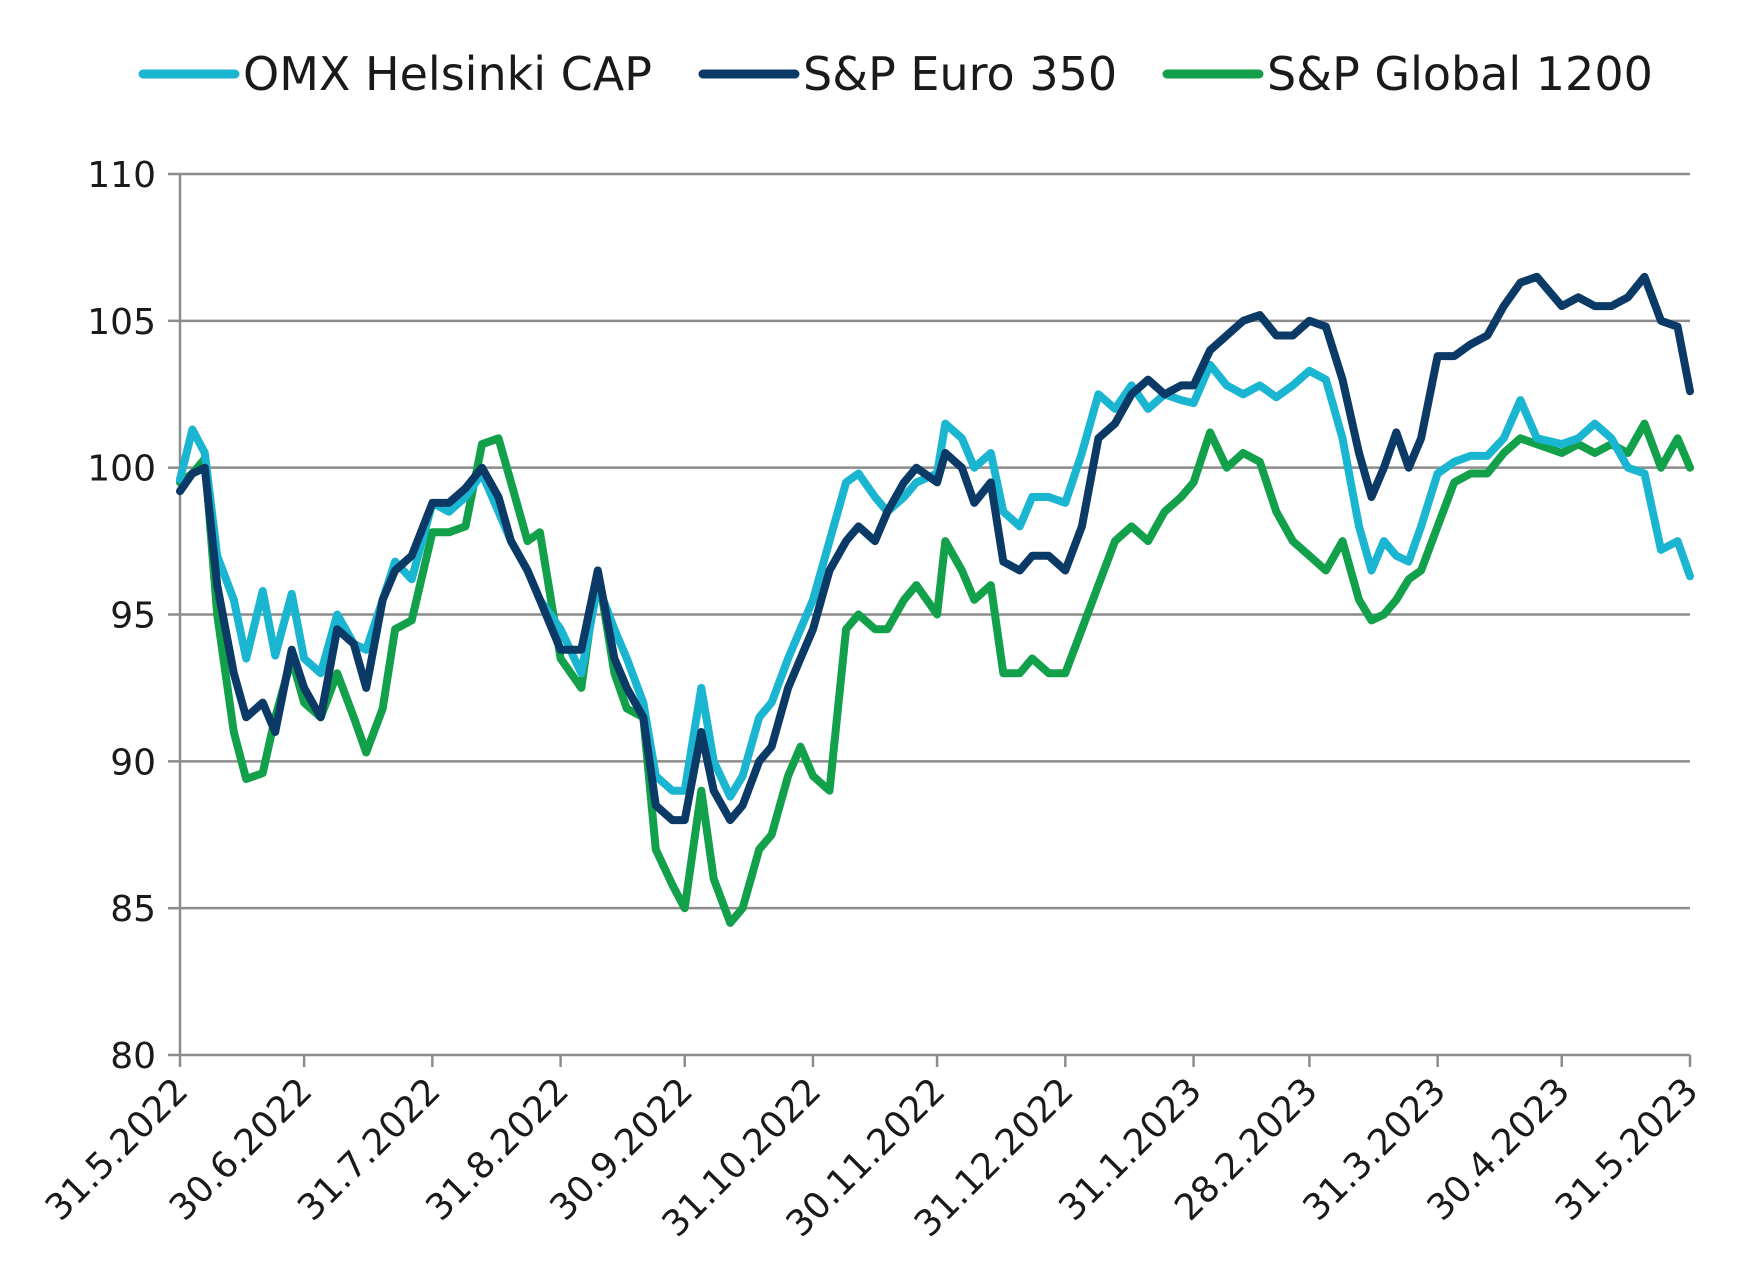 Image resolution: width=1754 pixels, height=1286 pixels. I want to click on y-tick-label: 110, so click(121, 175).